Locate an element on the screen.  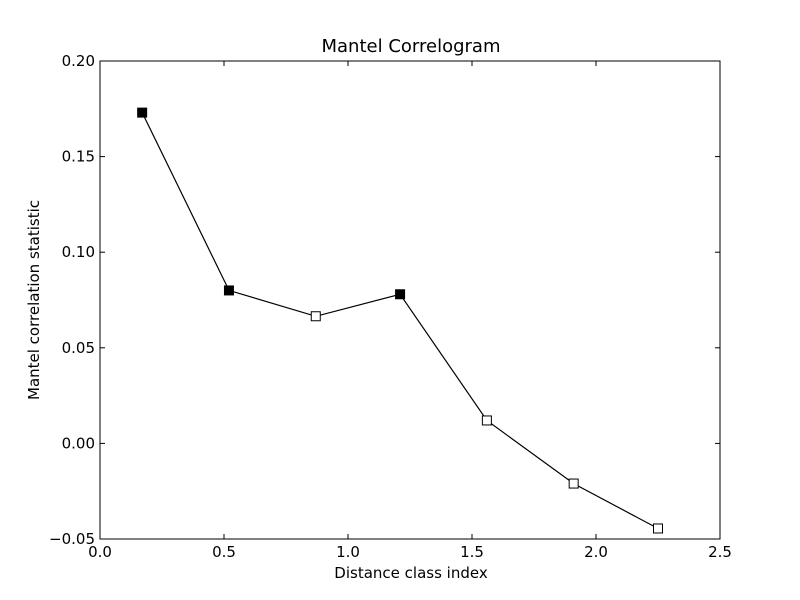
y-tick-label: 0.20 is located at coordinates (78, 61).